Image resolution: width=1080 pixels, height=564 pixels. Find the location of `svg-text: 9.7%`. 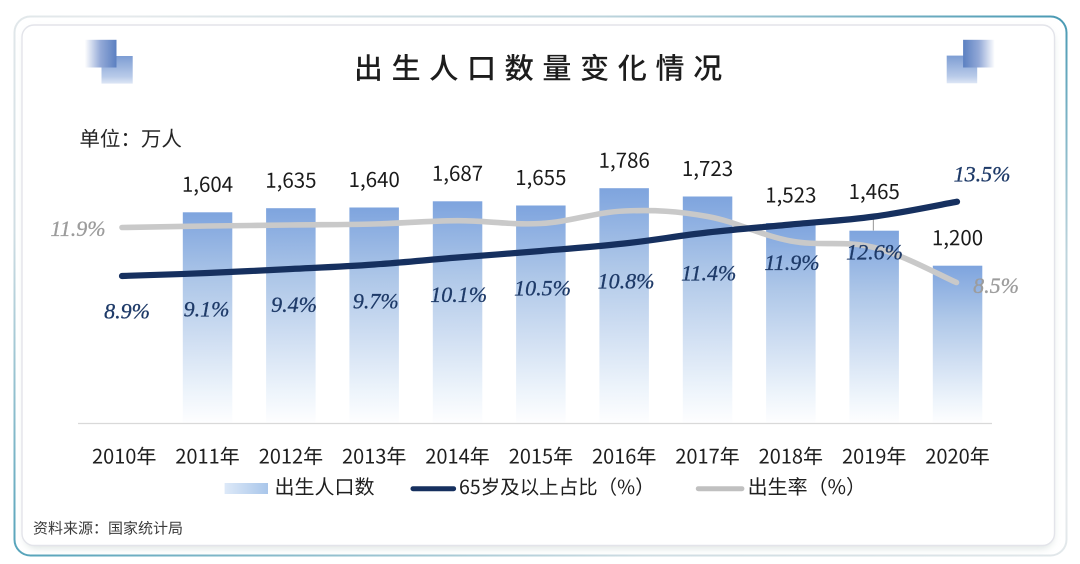

svg-text: 9.7% is located at coordinates (376, 300).